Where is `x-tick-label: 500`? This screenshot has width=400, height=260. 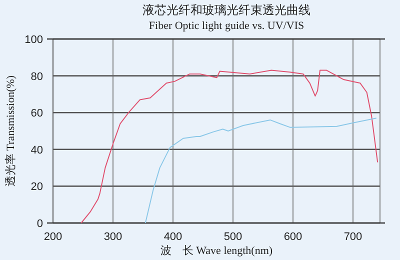
x-tick-label: 500 is located at coordinates (233, 237).